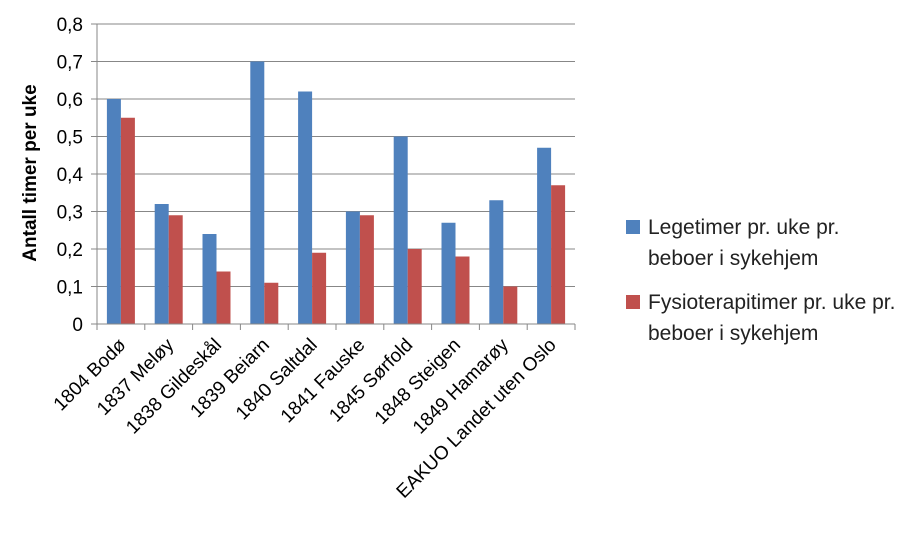 The image size is (908, 547). I want to click on legend-swatch-fysioterapitimer, so click(633, 302).